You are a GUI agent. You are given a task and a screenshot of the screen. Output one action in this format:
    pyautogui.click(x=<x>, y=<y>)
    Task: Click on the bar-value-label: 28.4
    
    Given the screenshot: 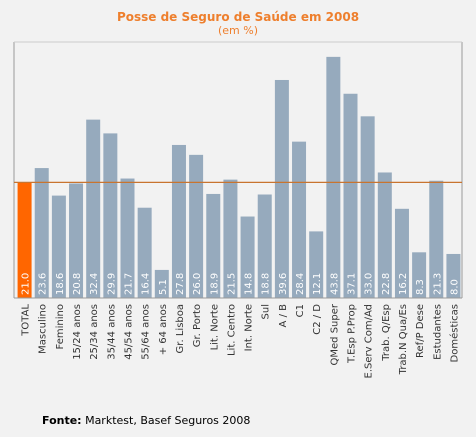 What is the action you would take?
    pyautogui.click(x=300, y=284)
    